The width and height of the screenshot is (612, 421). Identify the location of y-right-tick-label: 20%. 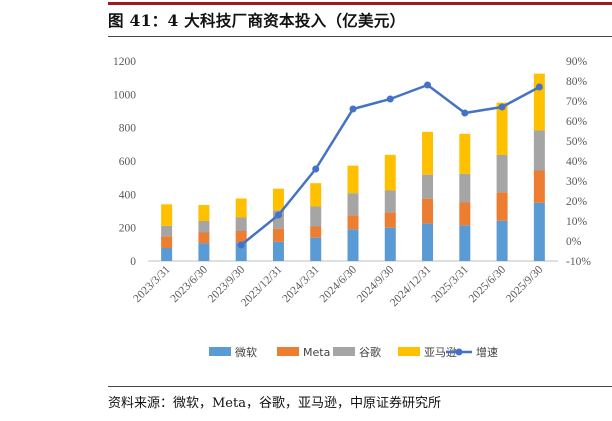
(577, 202).